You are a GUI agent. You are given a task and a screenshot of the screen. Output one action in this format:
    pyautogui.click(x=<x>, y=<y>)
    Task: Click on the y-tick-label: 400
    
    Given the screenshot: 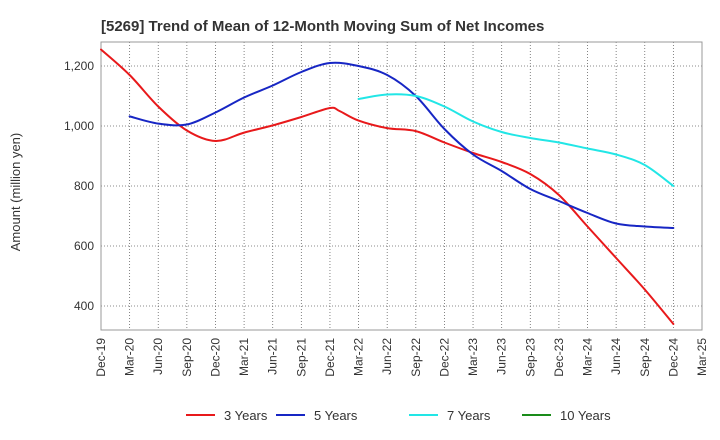 What is the action you would take?
    pyautogui.click(x=84, y=306)
    